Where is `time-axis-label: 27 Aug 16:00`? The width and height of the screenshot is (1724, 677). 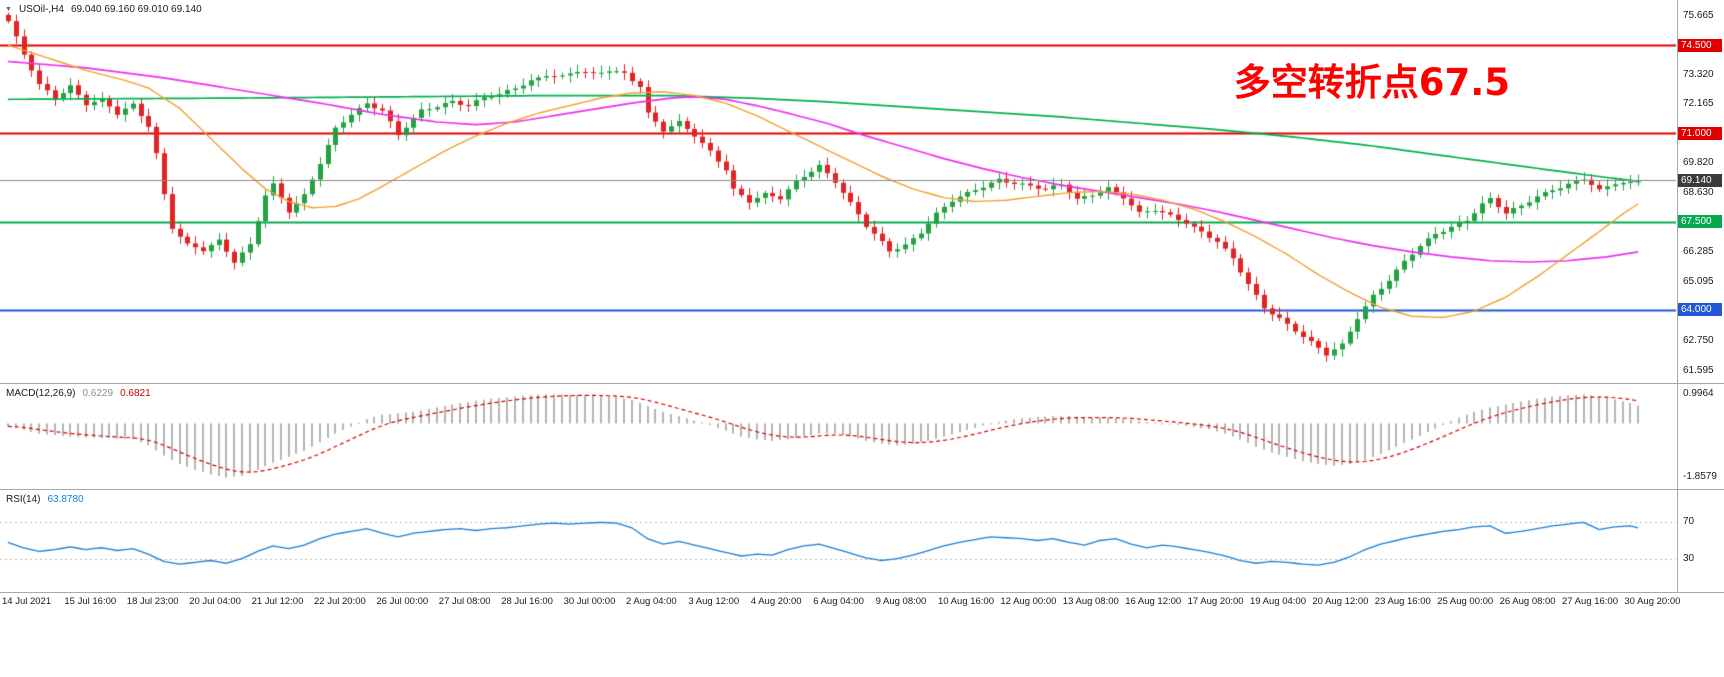
time-axis-label: 27 Aug 16:00 is located at coordinates (1590, 601).